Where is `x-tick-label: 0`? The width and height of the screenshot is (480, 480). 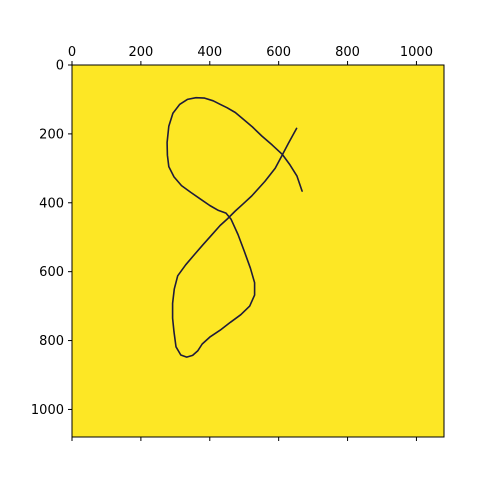
x-tick-label: 0 is located at coordinates (72, 52).